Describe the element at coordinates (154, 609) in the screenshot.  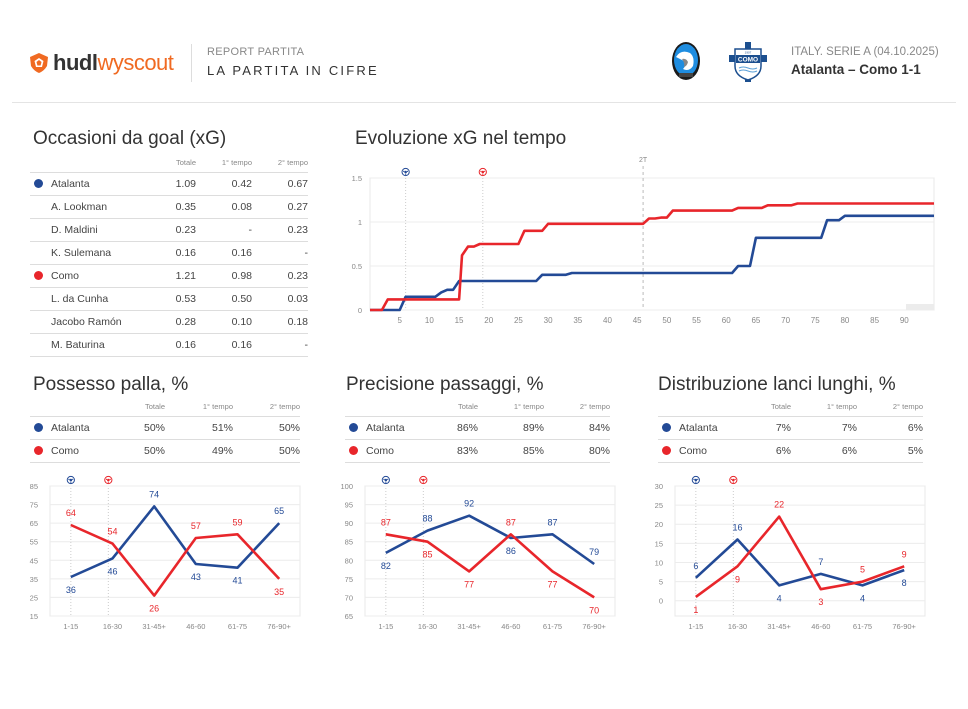
I see `away-data-label: 26` at that location.